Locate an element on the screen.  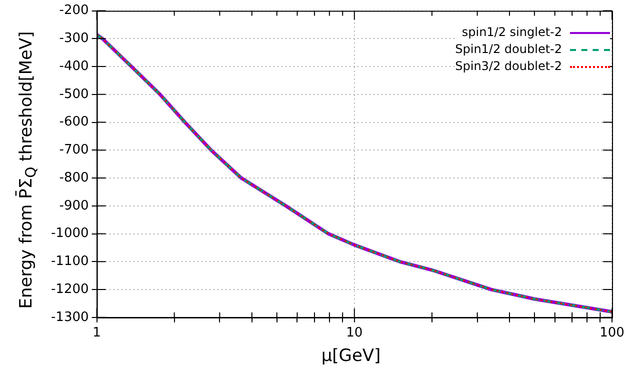
y-tick-label: -500 is located at coordinates (74, 94).